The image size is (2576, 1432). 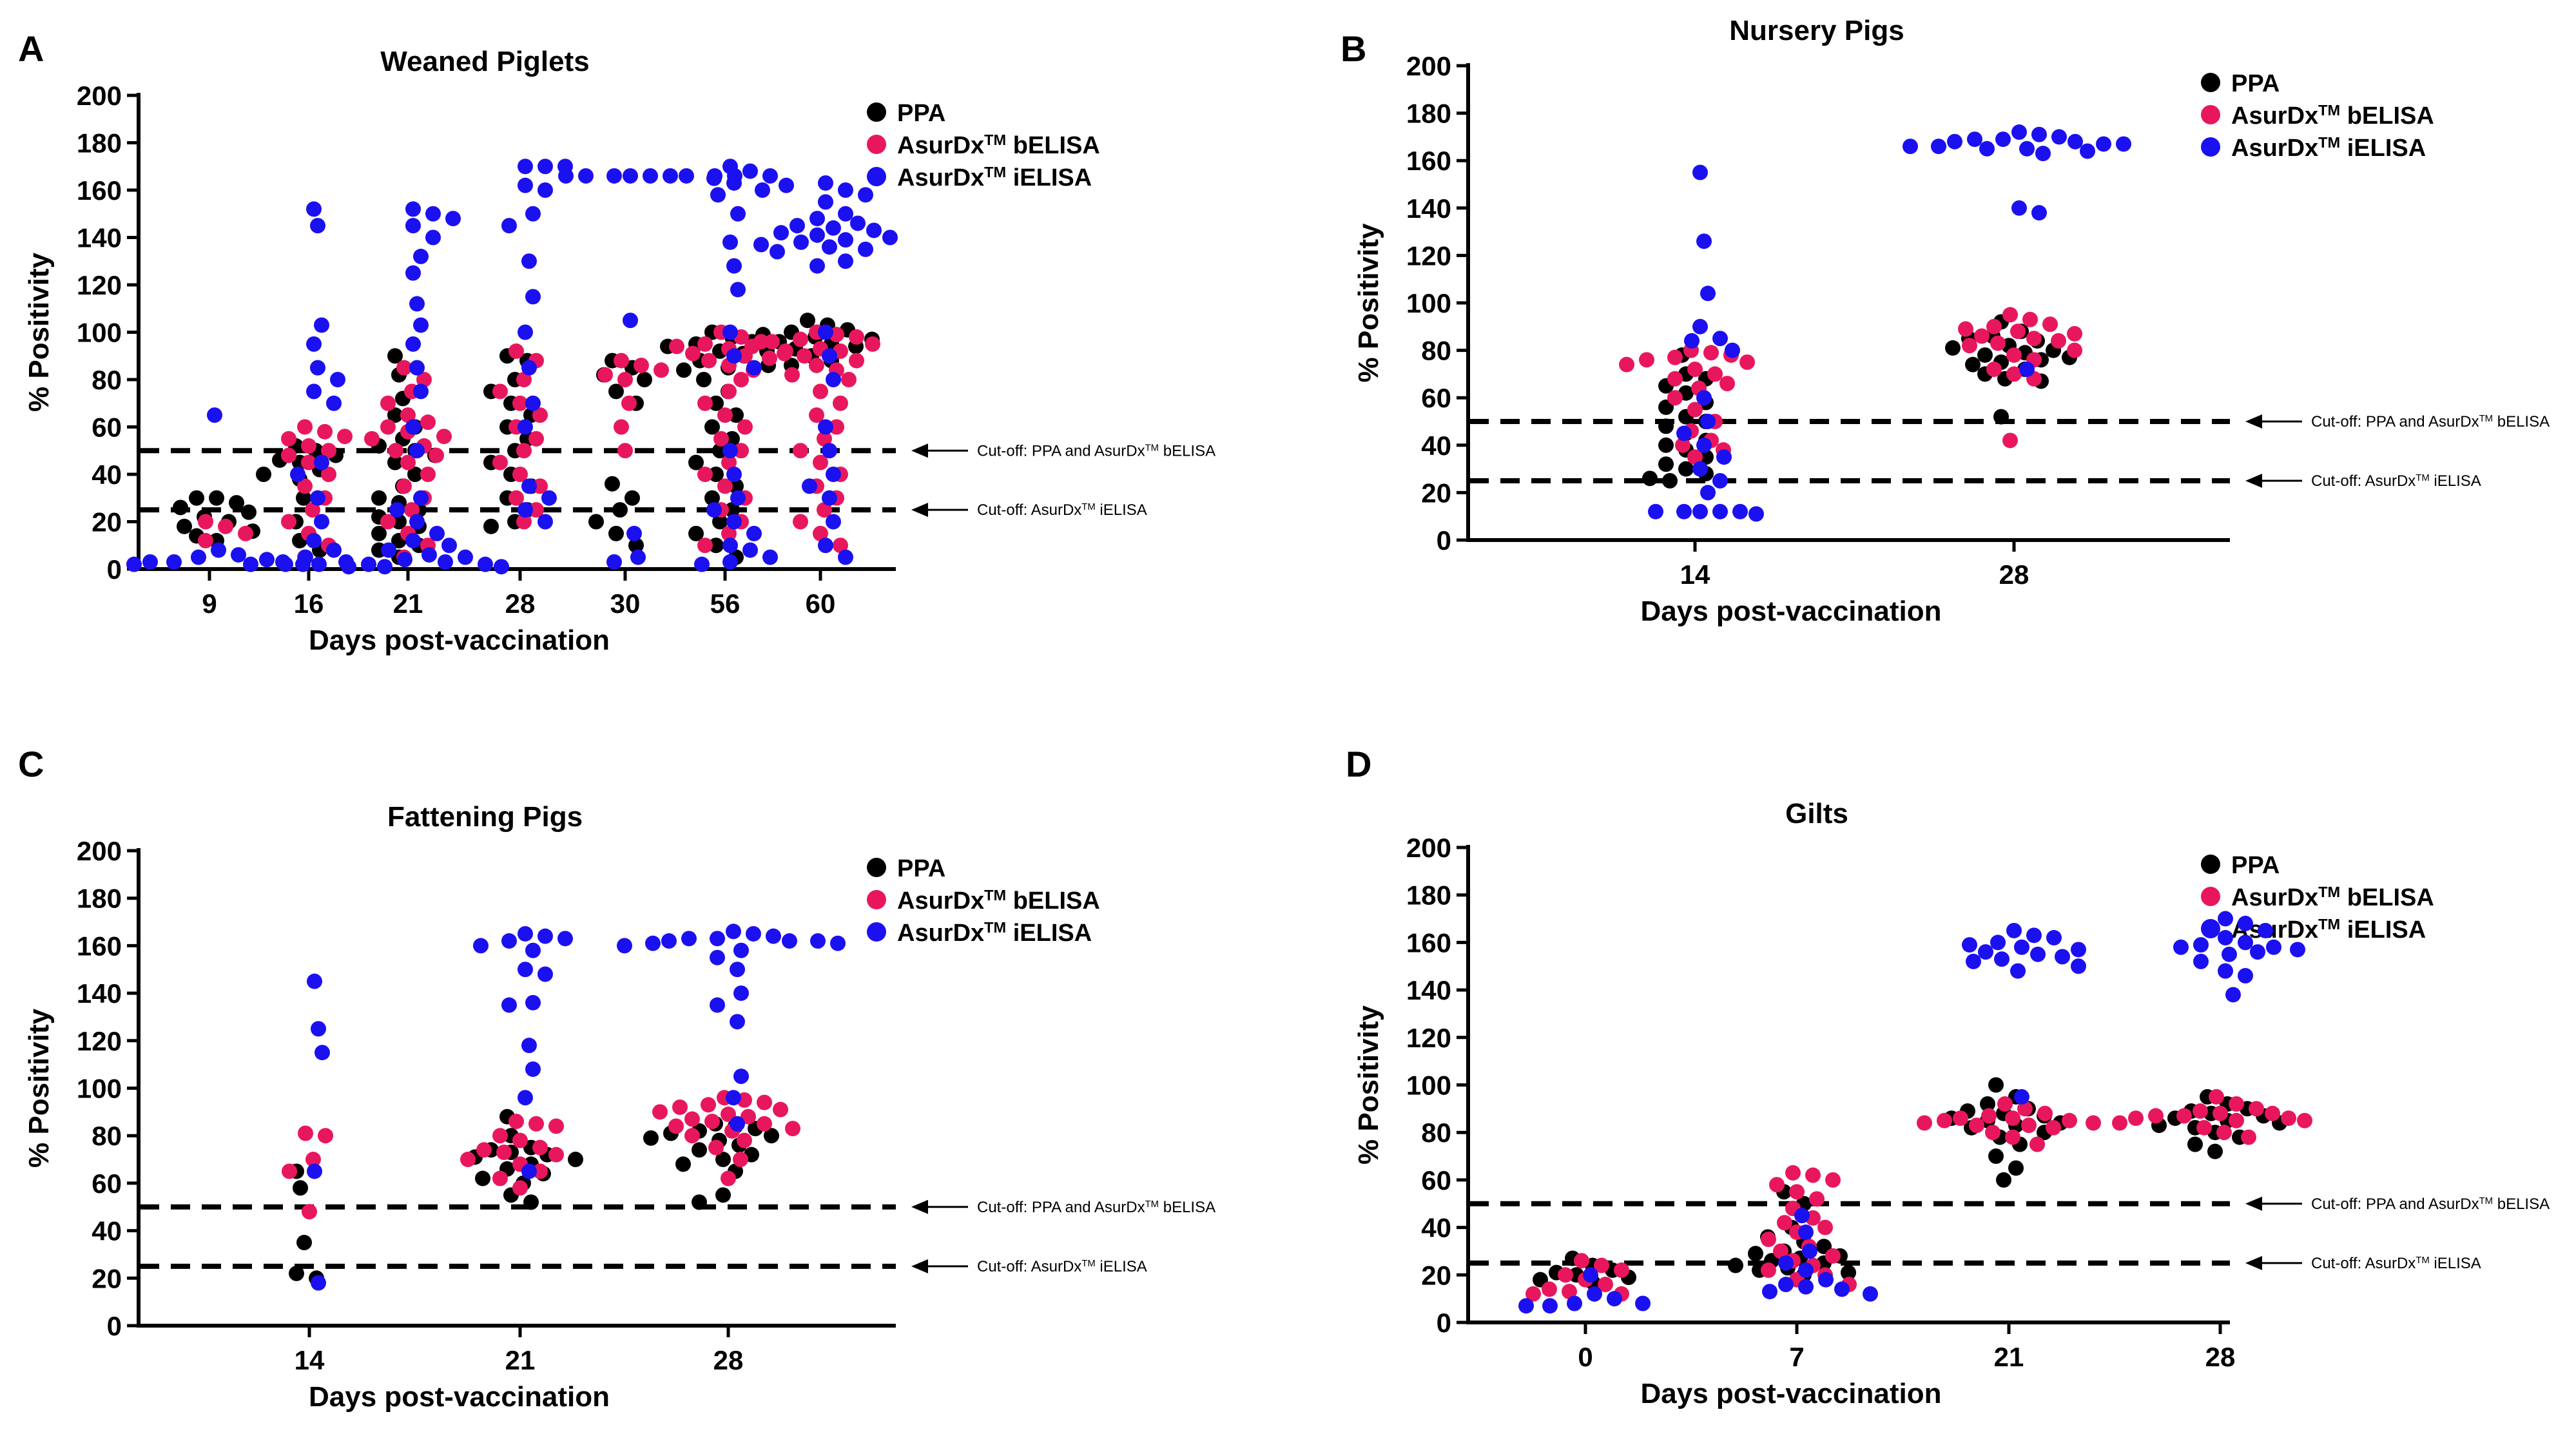 I want to click on legend-label-belisa: AsurDxTM bELISA, so click(x=998, y=901).